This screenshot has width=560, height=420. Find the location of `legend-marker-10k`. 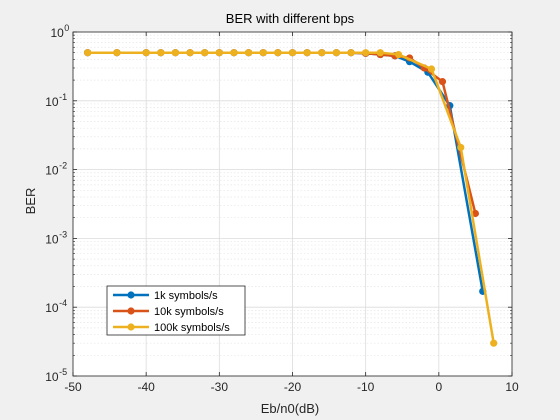

legend-marker-10k is located at coordinates (131, 311).